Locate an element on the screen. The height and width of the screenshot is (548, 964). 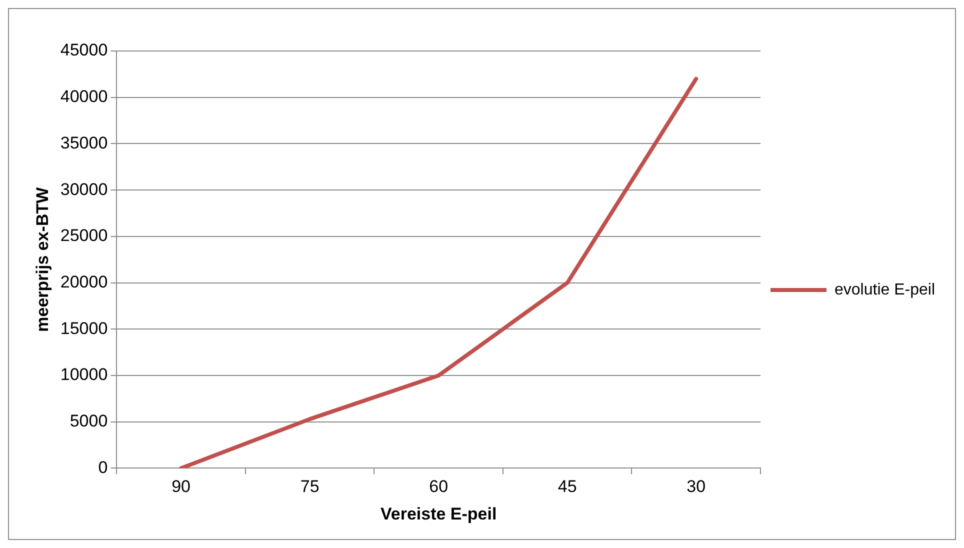
y-tick-label: 35000 is located at coordinates (84, 142).